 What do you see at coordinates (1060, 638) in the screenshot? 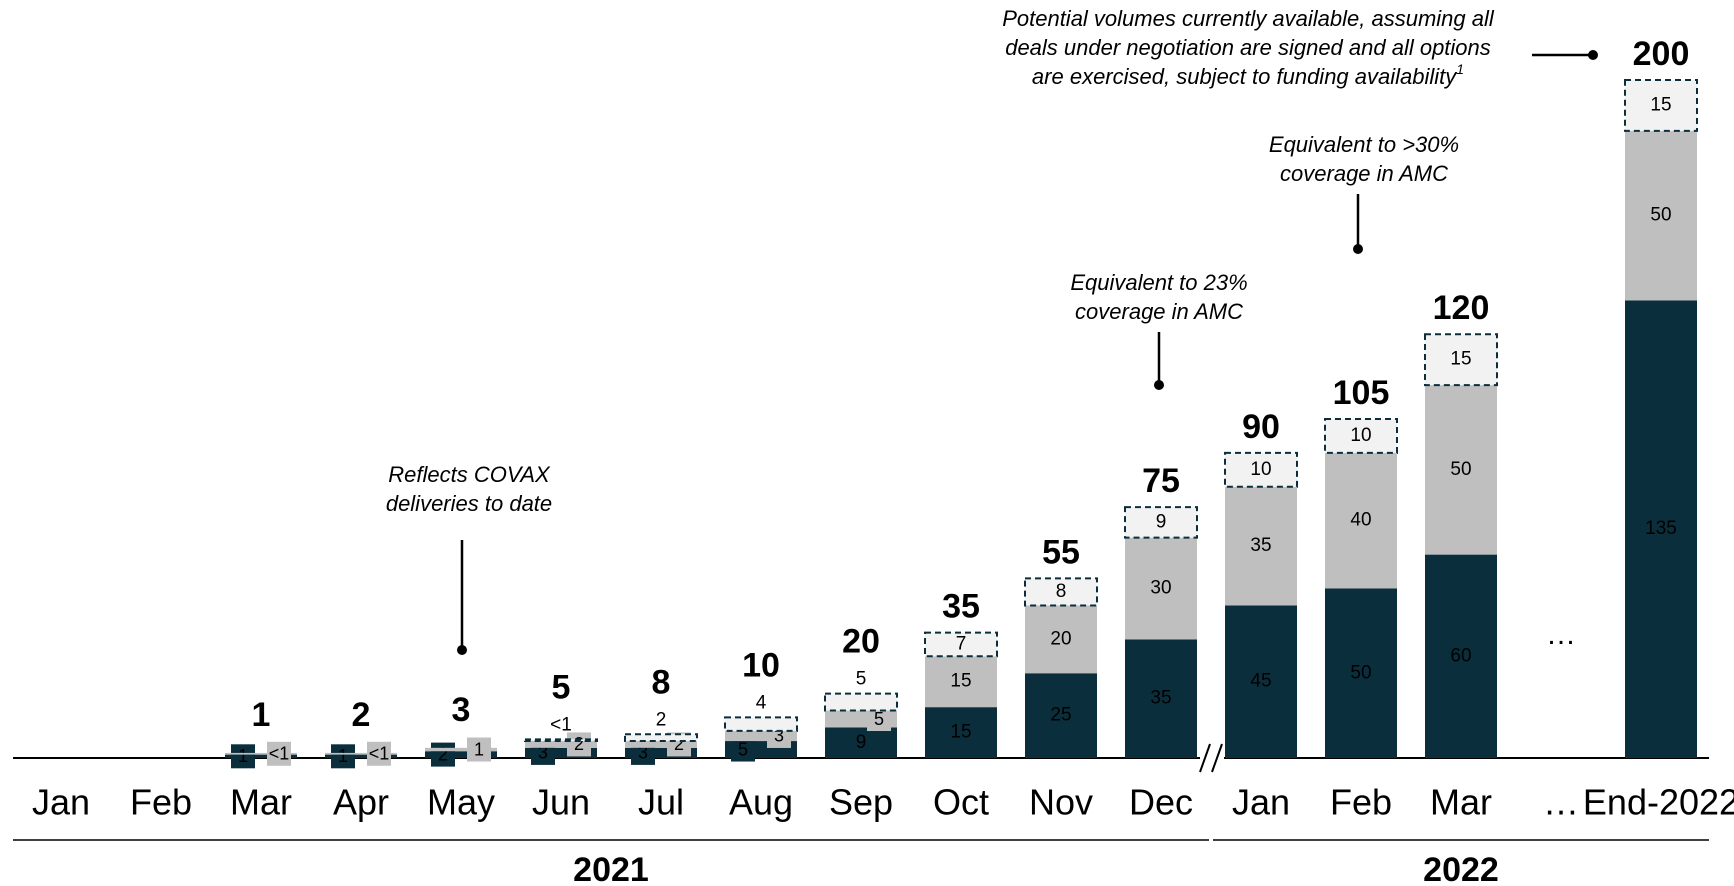
I see `segment-label: 20` at bounding box center [1060, 638].